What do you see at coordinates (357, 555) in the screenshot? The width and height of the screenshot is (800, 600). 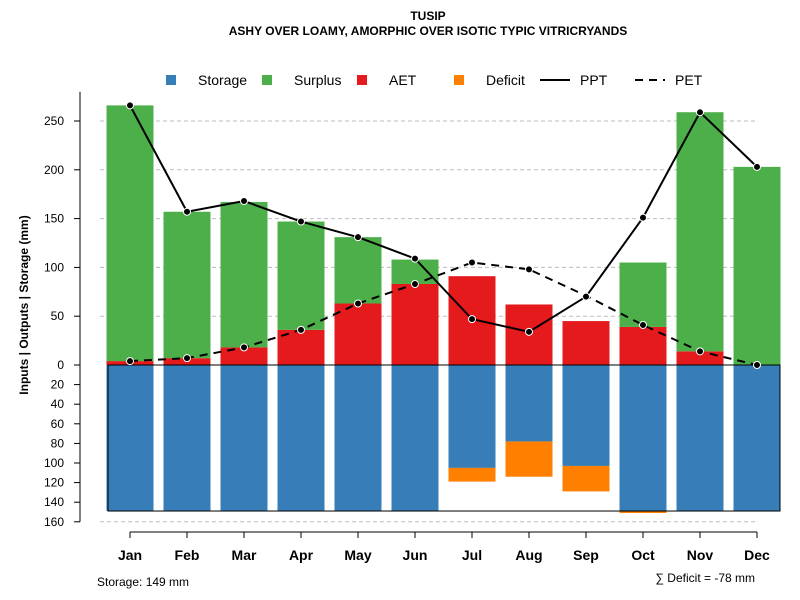 I see `x-tick-label: May` at bounding box center [357, 555].